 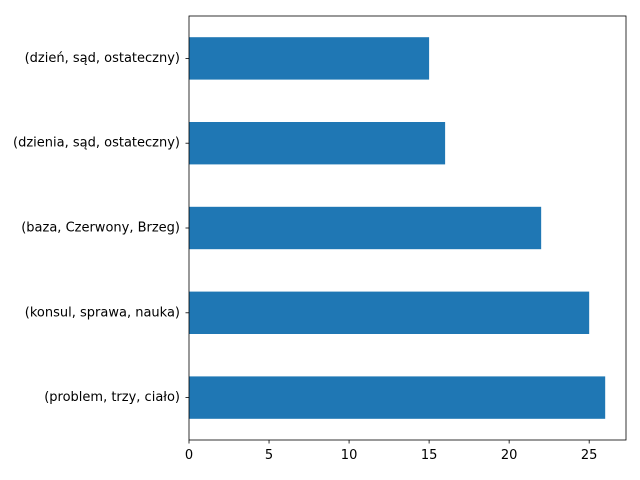 I want to click on x-axis-ticks: 0 5 10 15 20 25, so click(x=391, y=451).